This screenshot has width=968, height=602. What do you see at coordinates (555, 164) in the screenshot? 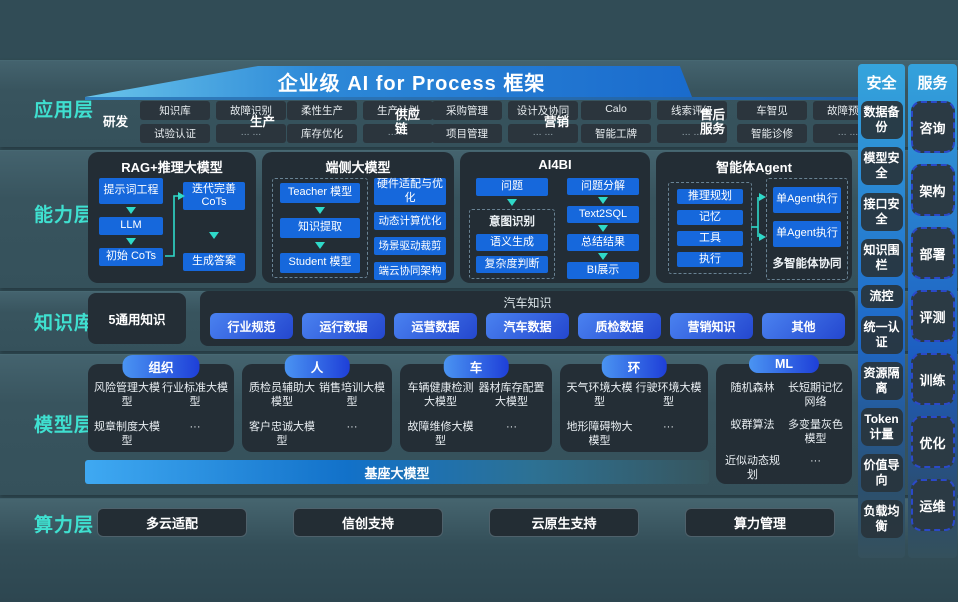
I see `card-title: AI4BI` at bounding box center [555, 164].